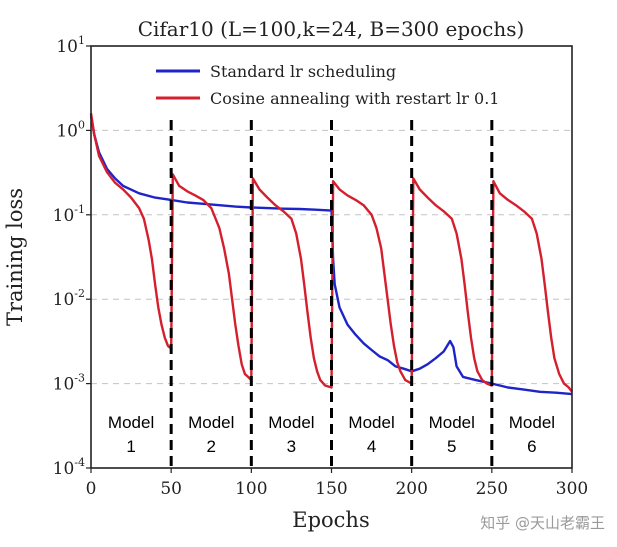 This screenshot has height=547, width=617. I want to click on legend-label-cosine: Cosine annealing with restart lr 0.1, so click(354, 98).